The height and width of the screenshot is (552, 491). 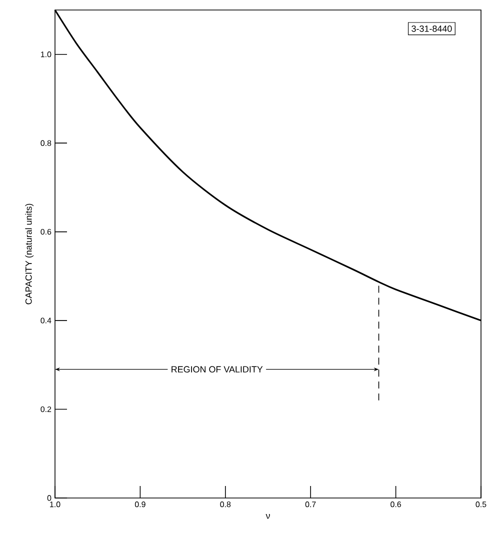 What do you see at coordinates (217, 369) in the screenshot?
I see `annotation: REGION OF VALIDITY` at bounding box center [217, 369].